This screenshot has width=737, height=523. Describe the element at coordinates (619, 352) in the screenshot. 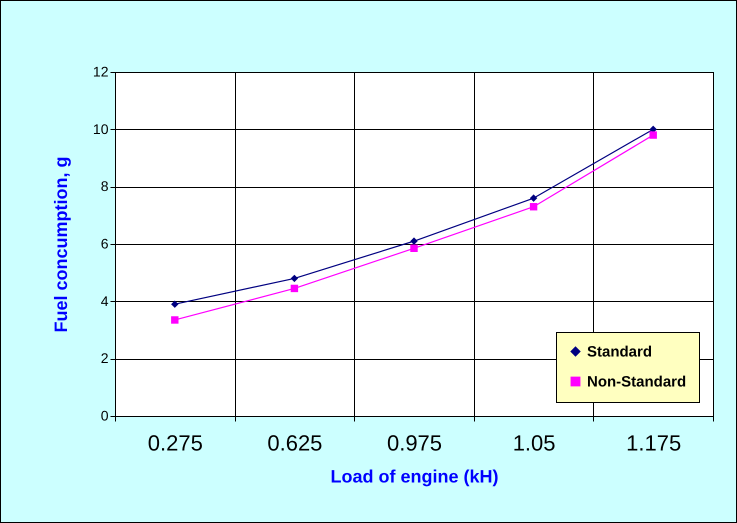

I see `legend-label: Standard` at that location.